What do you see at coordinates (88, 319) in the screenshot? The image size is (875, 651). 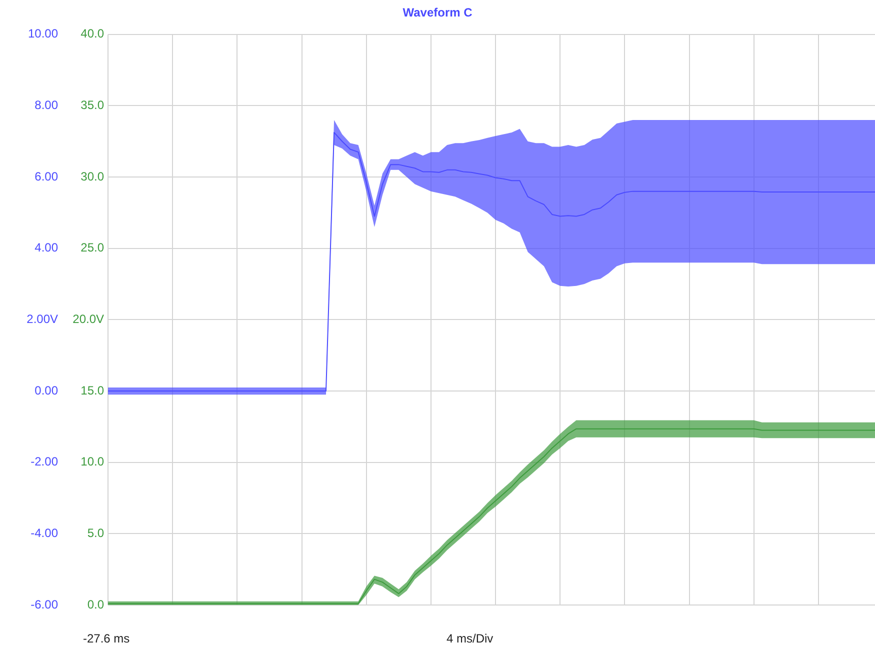 I see `y2-tick-label: 20.0V` at bounding box center [88, 319].